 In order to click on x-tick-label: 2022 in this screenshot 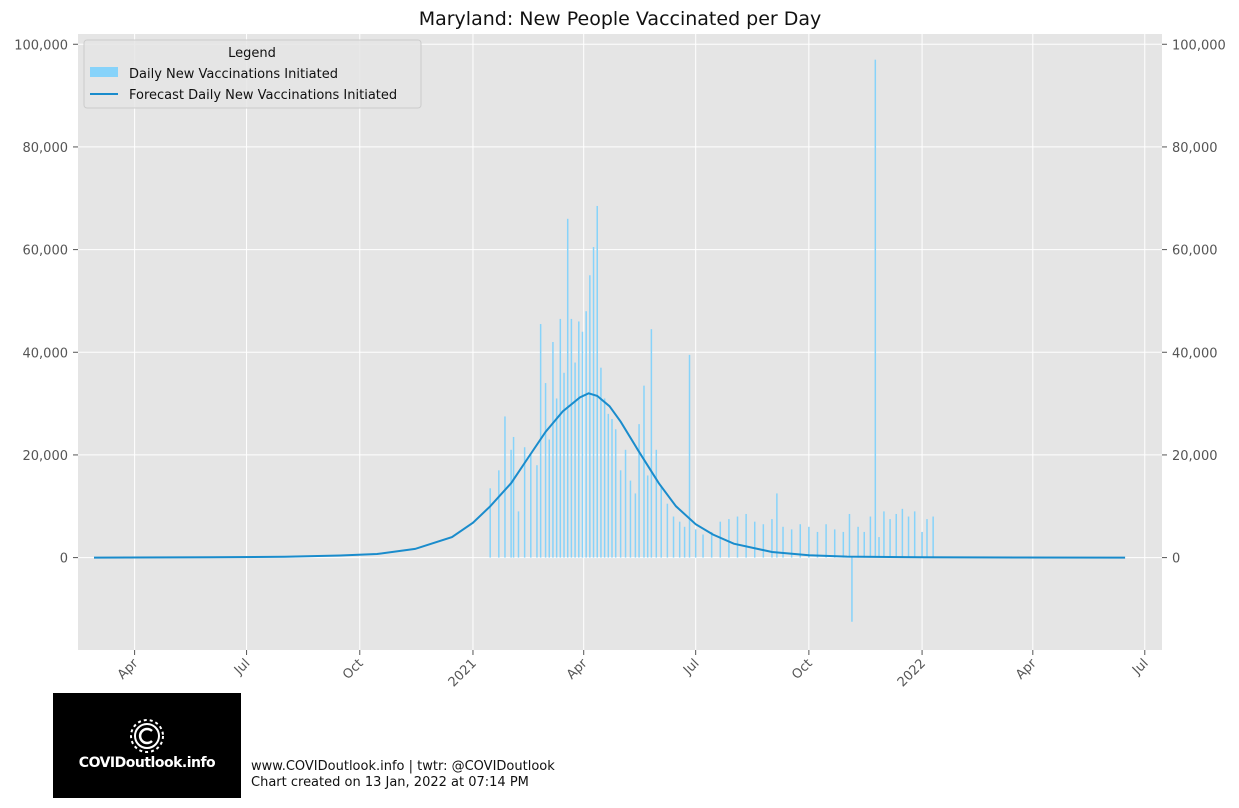, I will do `click(912, 673)`.